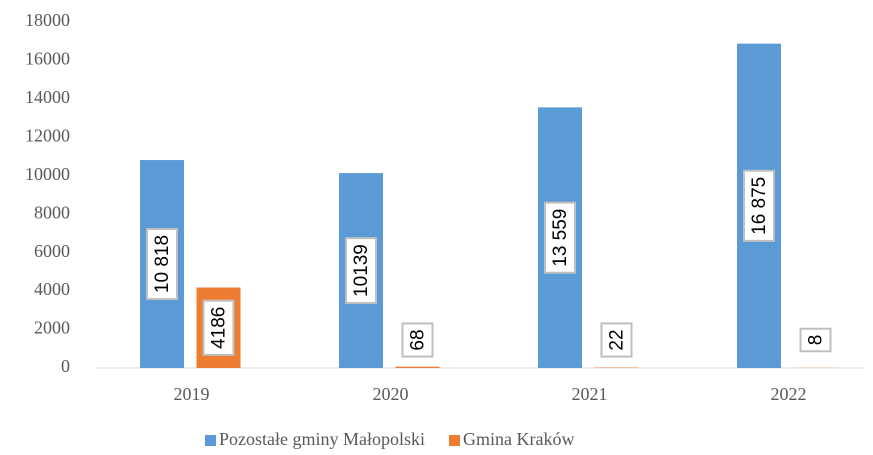  What do you see at coordinates (789, 394) in the screenshot?
I see `x-tick-label: 2022` at bounding box center [789, 394].